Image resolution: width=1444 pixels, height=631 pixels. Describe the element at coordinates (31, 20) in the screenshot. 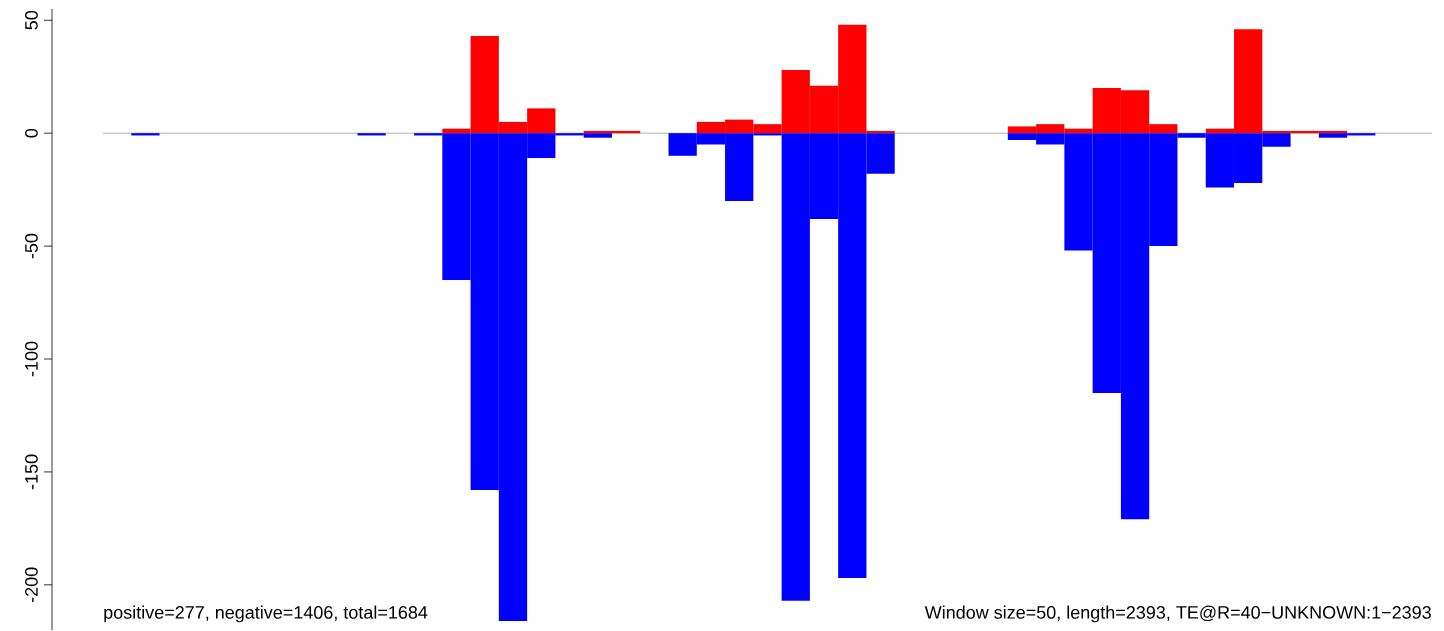

I see `y-tick-label: 50` at that location.